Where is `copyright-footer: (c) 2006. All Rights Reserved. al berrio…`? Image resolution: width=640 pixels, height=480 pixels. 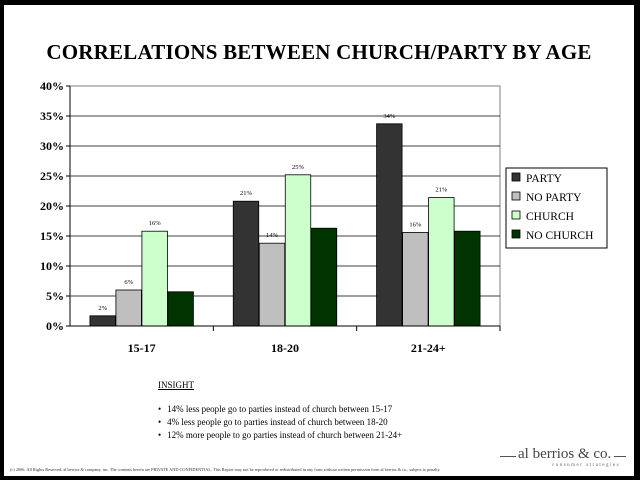 copyright-footer: (c) 2006. All Rights Reserved. al berrio… is located at coordinates (225, 469).